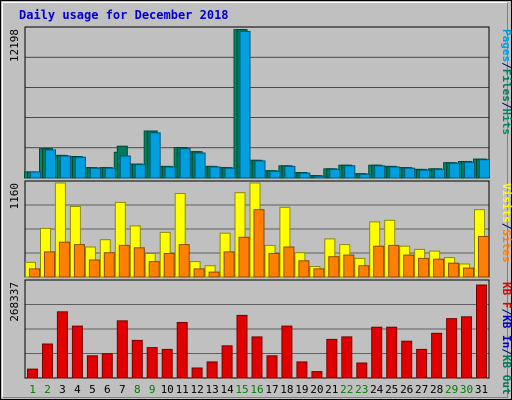  Describe the element at coordinates (152, 389) in the screenshot. I see `x-tick-label-day-9: 9` at that location.